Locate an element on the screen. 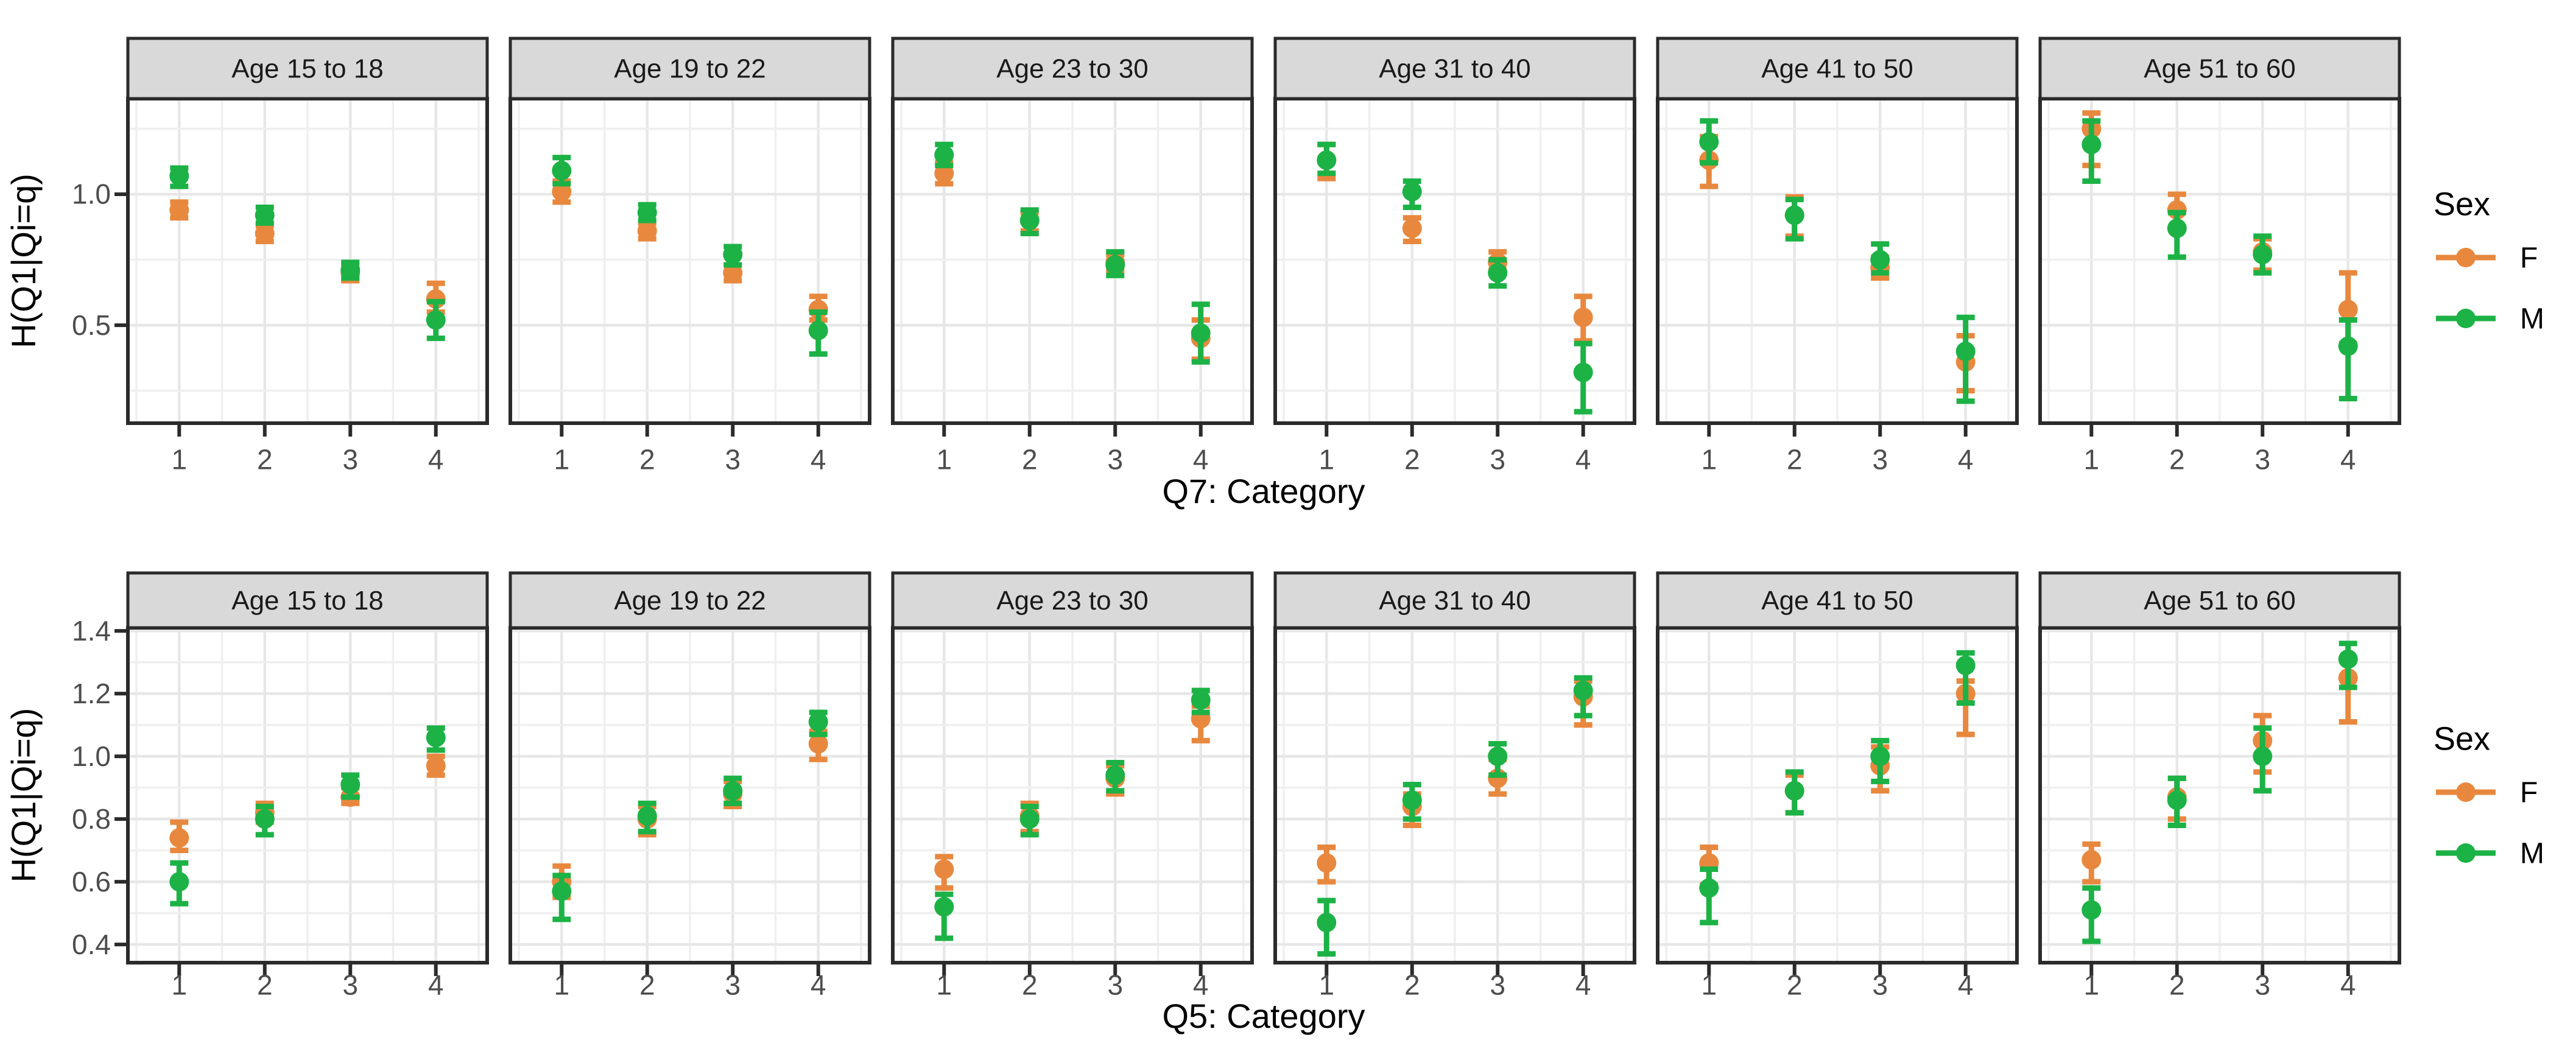  legend-title: Sex is located at coordinates (2461, 204).